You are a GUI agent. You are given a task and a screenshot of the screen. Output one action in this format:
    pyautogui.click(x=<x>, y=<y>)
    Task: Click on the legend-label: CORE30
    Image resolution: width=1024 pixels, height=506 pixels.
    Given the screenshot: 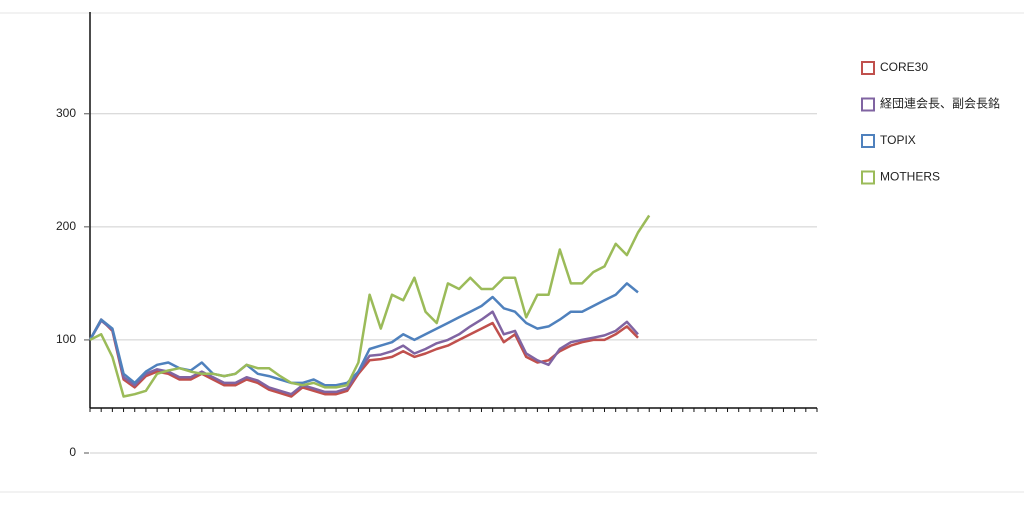 What is the action you would take?
    pyautogui.click(x=904, y=67)
    